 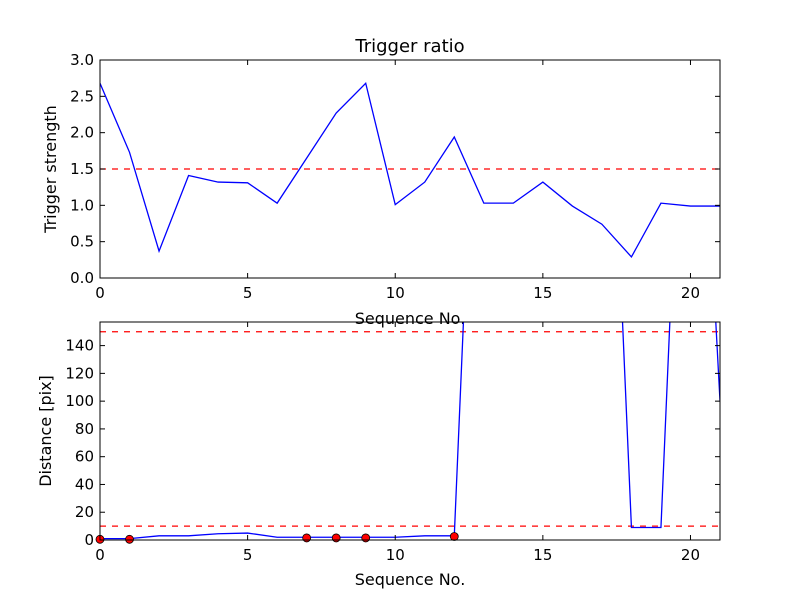 I want to click on y-tick-label: 80, so click(x=84, y=429).